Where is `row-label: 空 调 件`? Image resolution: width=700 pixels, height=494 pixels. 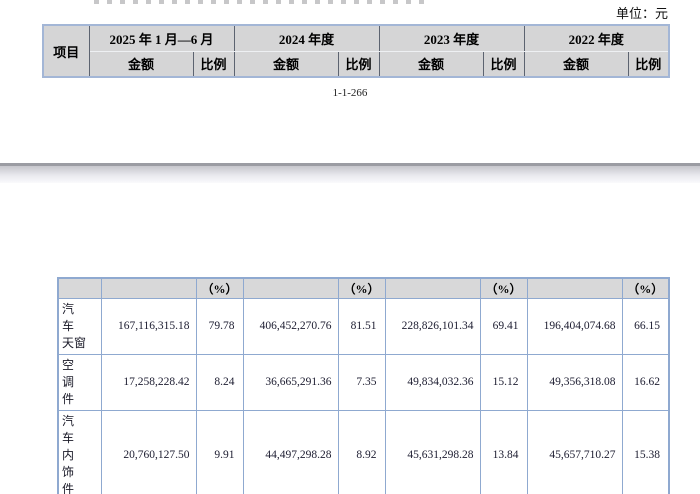
row-label: 空 调 件 is located at coordinates (79, 382).